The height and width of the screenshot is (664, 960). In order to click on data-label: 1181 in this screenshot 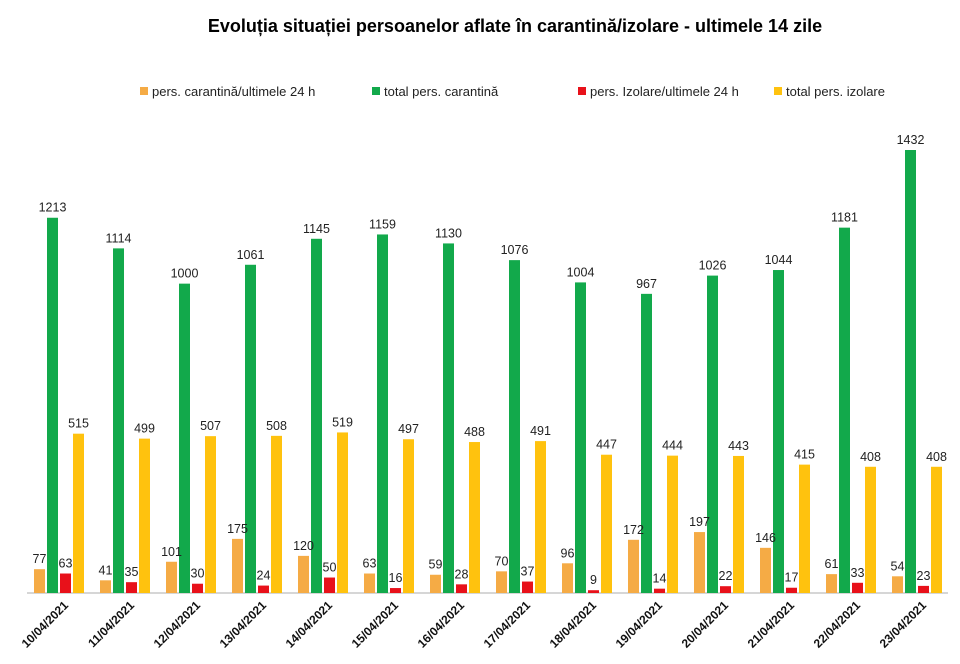, I will do `click(844, 218)`.